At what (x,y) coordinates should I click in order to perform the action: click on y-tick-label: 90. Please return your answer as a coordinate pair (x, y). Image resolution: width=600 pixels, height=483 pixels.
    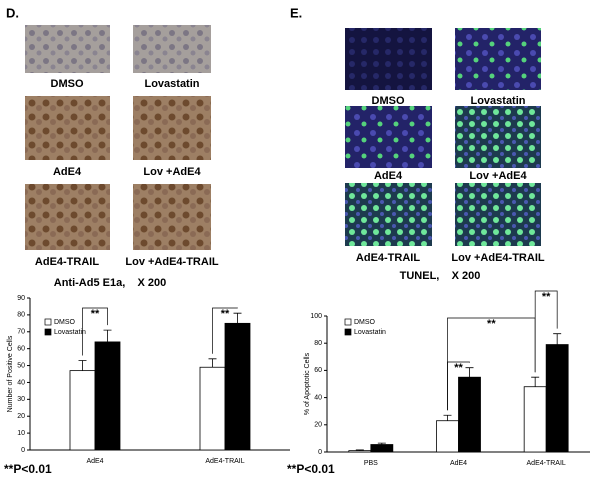
    Looking at the image, I should click on (21, 298).